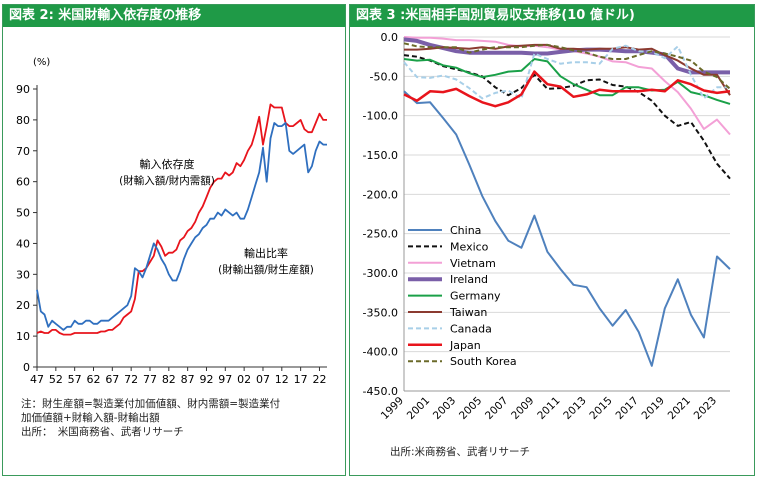 This screenshot has width=758, height=480. I want to click on y-tick-label-3: 30, so click(23, 274).